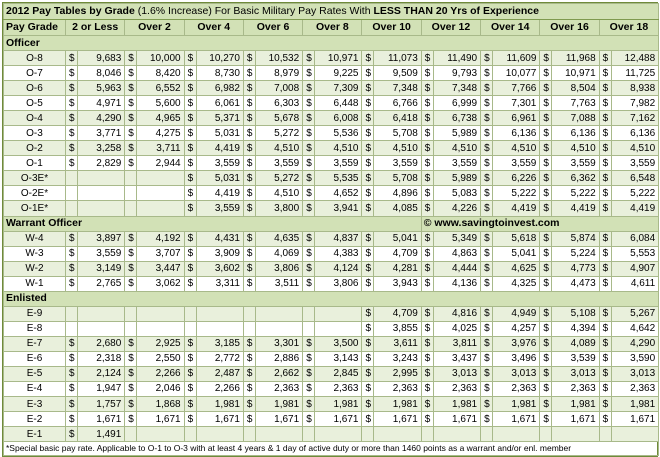 This screenshot has width=660, height=457. I want to click on pay-value-cell: 5,874, so click(575, 238).